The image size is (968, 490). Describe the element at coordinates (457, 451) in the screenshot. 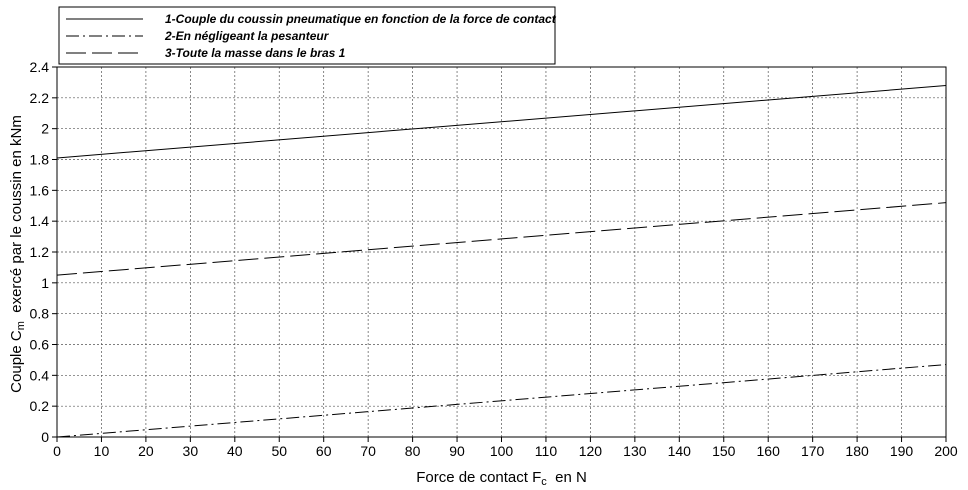

I see `x-tick-label: 90` at that location.